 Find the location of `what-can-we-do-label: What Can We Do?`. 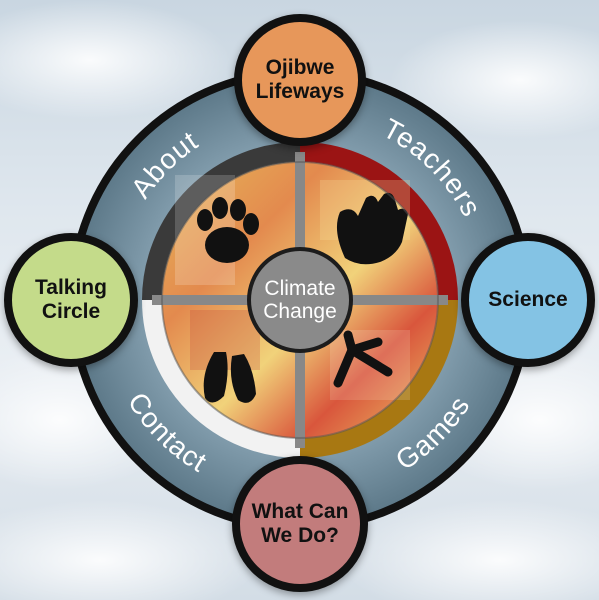

what-can-we-do-label: What Can We Do? is located at coordinates (300, 523).